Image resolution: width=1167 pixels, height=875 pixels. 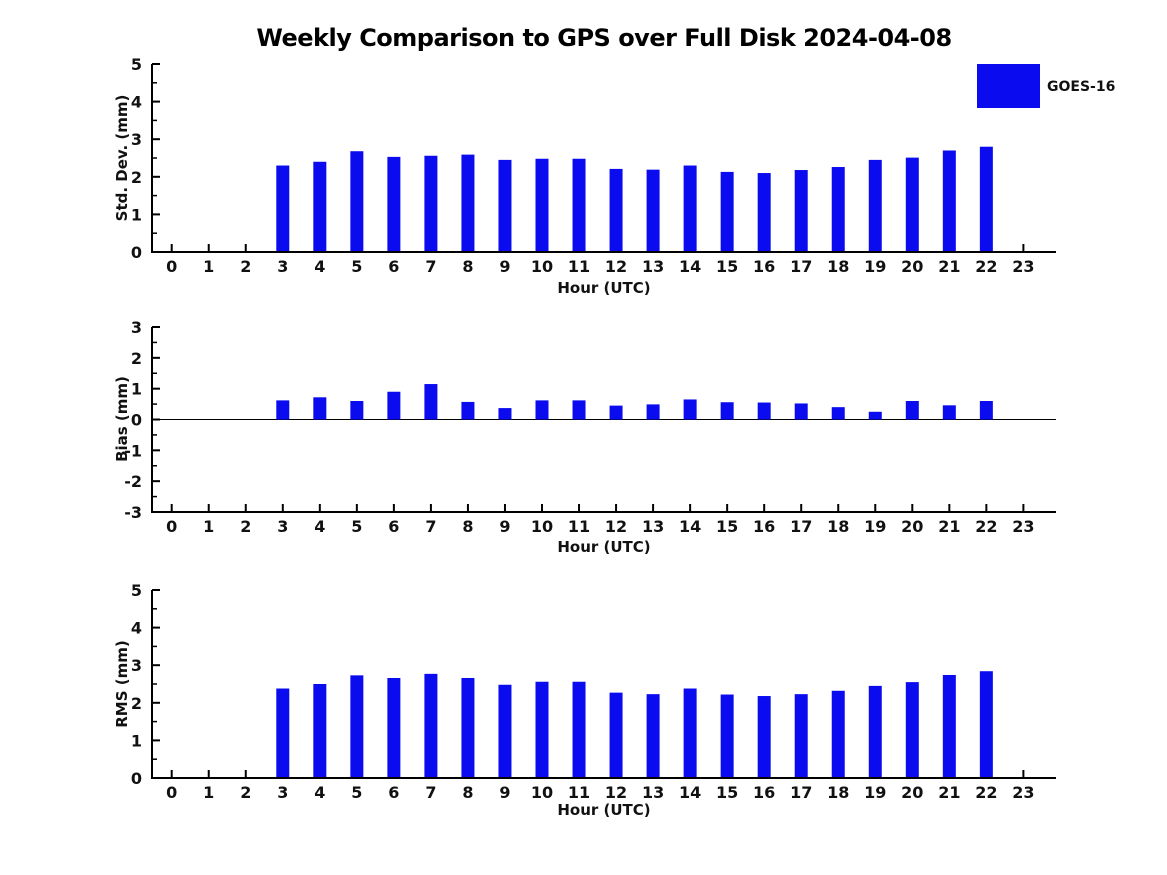 I want to click on y-tick-label: -2, so click(x=133, y=481).